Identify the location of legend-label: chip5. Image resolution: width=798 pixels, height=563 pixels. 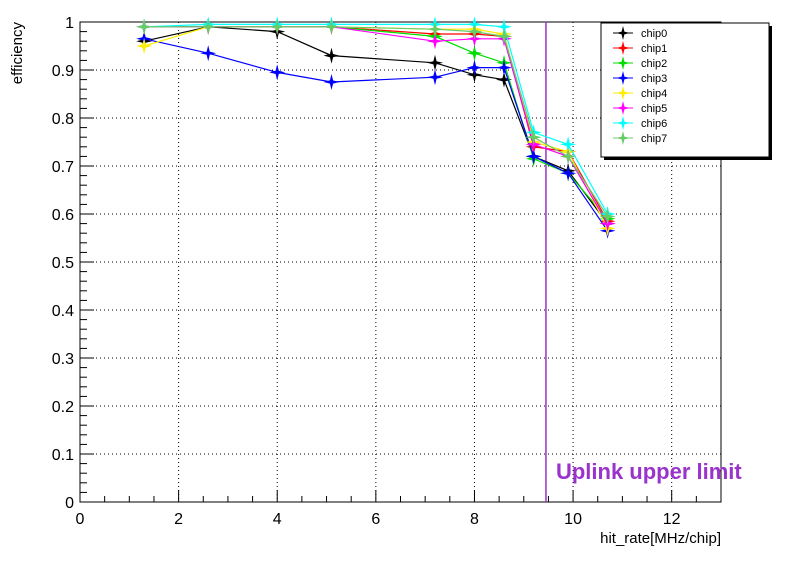
(654, 109).